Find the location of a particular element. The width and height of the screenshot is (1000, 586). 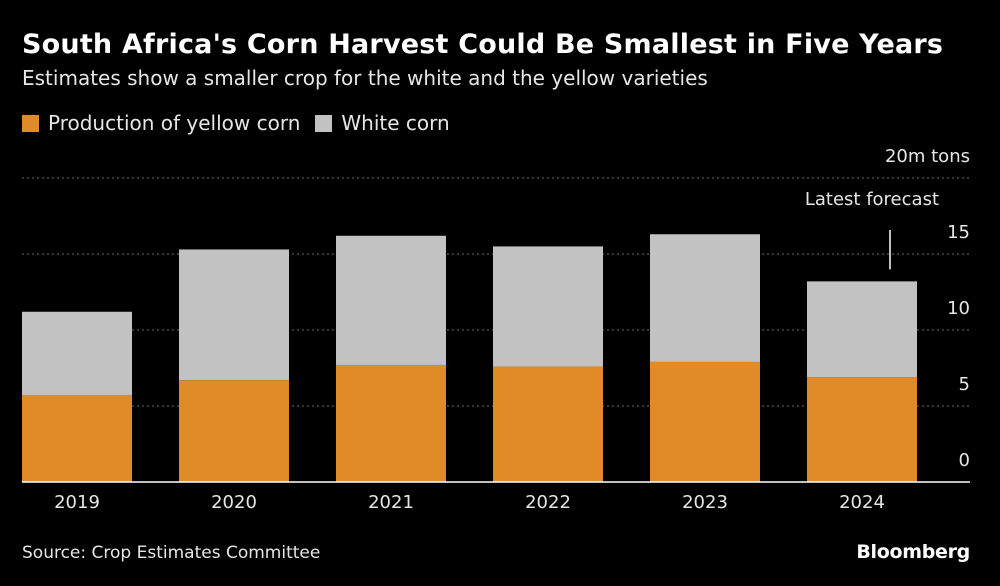

legend-swatch-white-corn is located at coordinates (324, 123).